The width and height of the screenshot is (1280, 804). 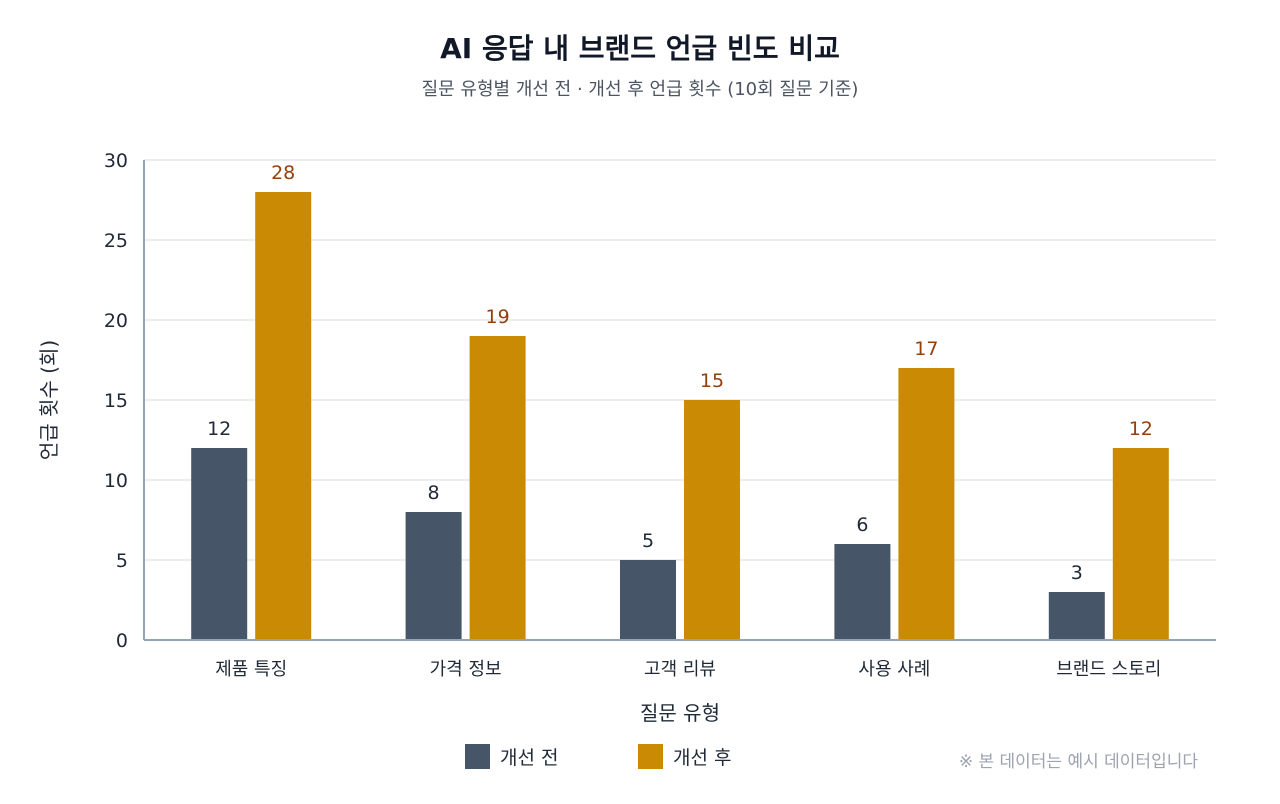 What do you see at coordinates (640, 89) in the screenshot?
I see `chart-subtitle: 질문 유형별 개선 전 · 개선 후 언급 횟수 (10회 질문 기준)` at bounding box center [640, 89].